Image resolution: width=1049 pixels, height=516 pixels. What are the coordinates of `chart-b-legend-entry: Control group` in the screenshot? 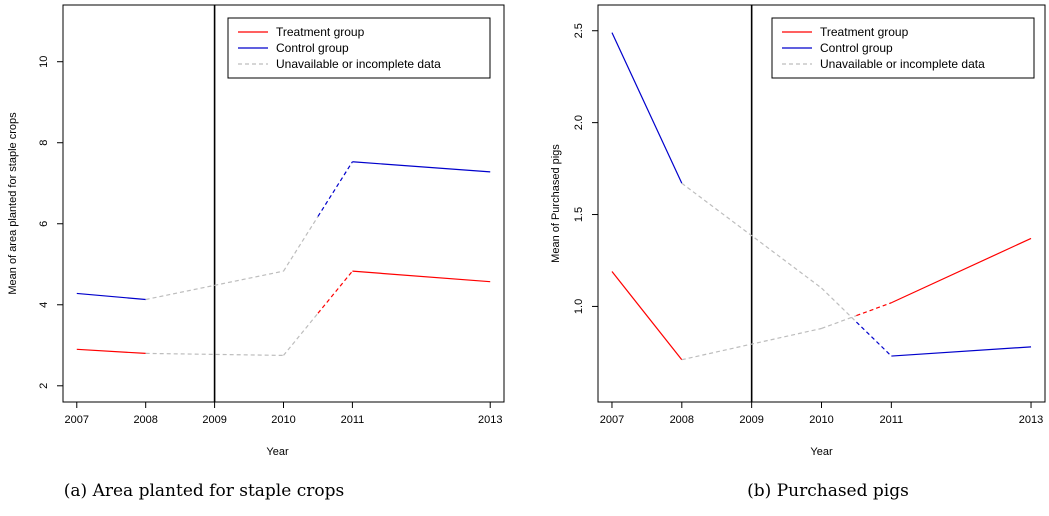 It's located at (856, 48).